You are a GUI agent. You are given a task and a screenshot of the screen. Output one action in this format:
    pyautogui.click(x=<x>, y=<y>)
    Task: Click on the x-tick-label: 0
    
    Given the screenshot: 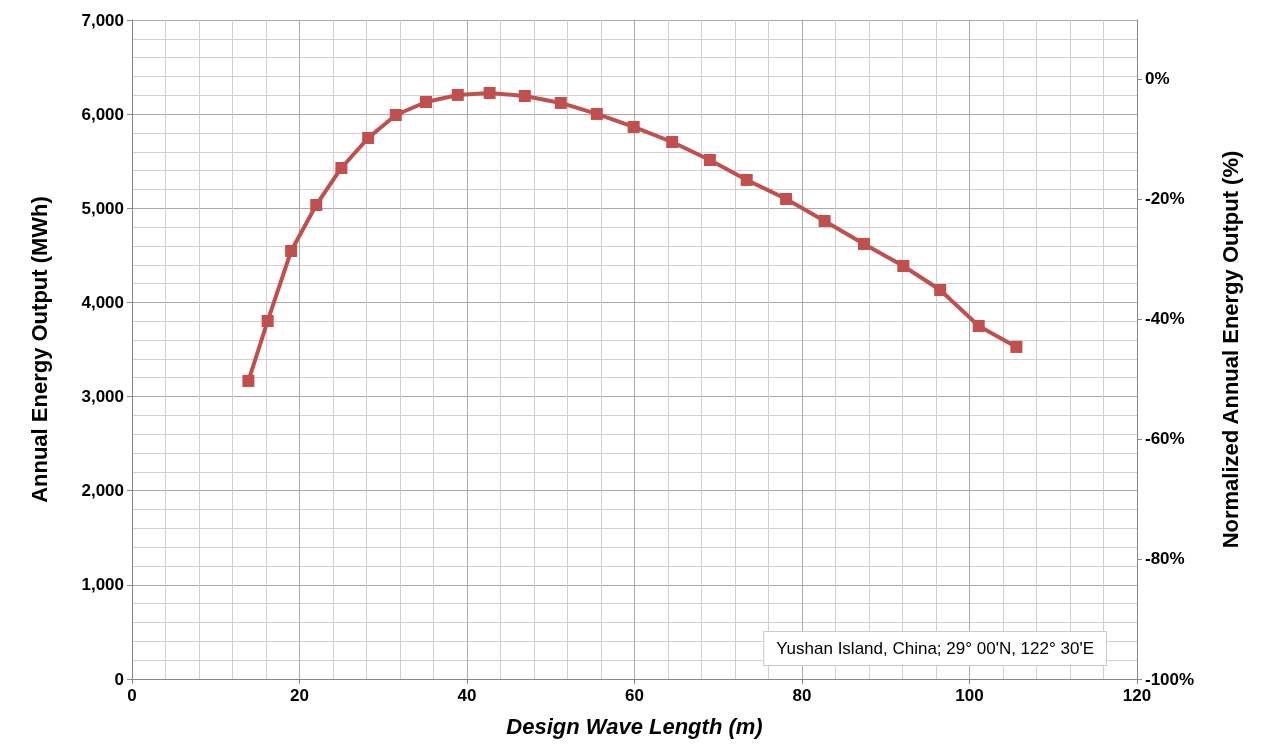 What is the action you would take?
    pyautogui.click(x=132, y=695)
    